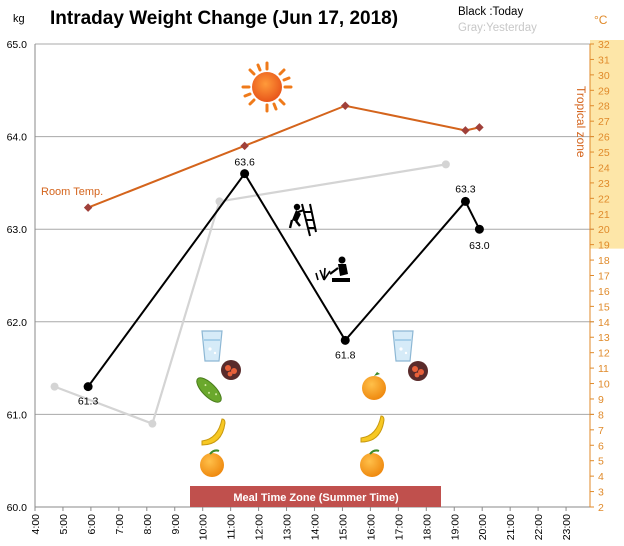 This screenshot has width=624, height=546. Describe the element at coordinates (148, 524) in the screenshot. I see `x-tick-label: 8:00` at that location.